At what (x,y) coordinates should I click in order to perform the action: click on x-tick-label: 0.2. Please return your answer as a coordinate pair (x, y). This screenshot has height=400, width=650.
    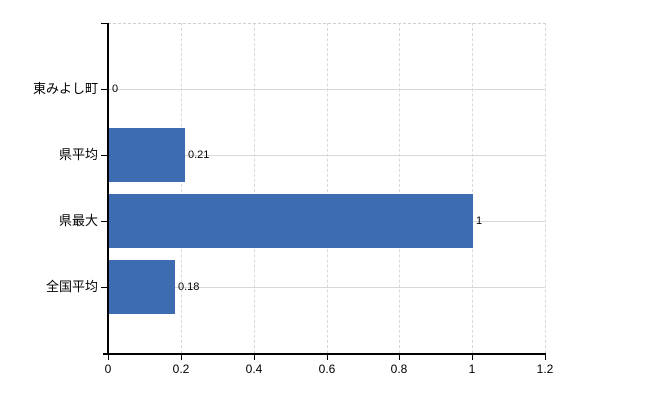
    Looking at the image, I should click on (181, 369).